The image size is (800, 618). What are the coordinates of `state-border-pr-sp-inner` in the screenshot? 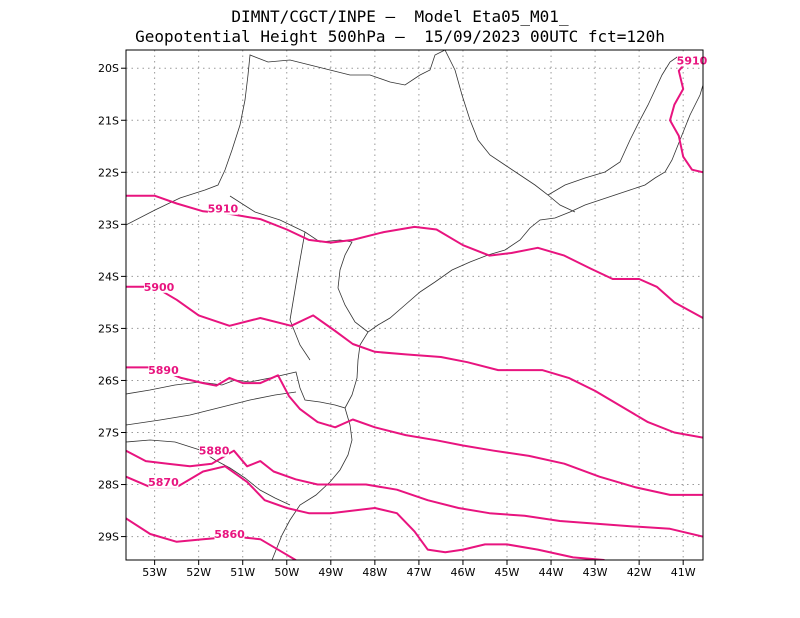 It's located at (300, 296).